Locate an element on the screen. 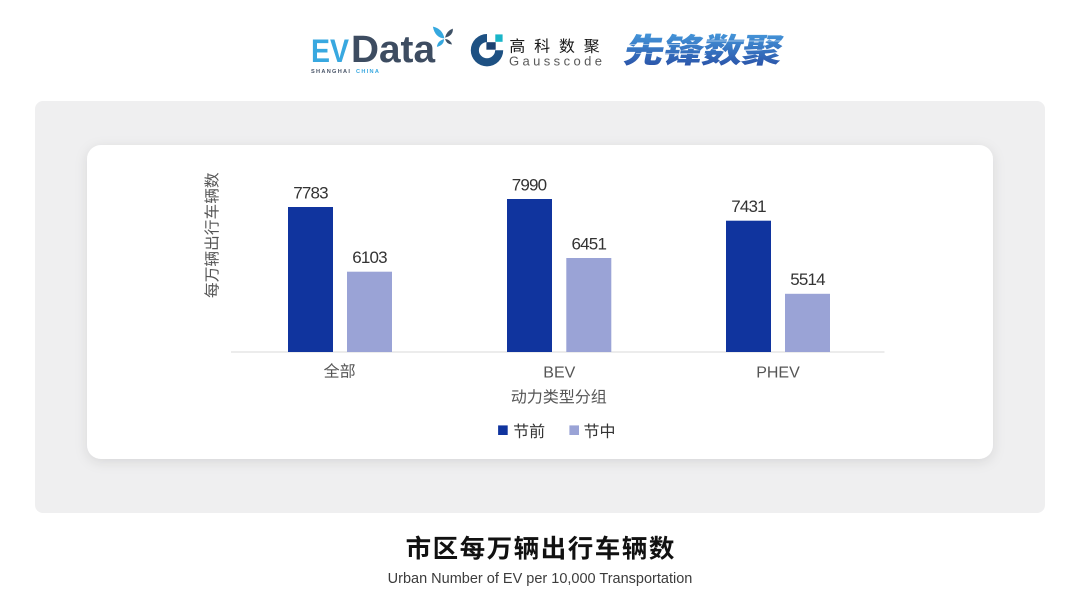 This screenshot has width=1080, height=608. svg-text: 5514 is located at coordinates (807, 279).